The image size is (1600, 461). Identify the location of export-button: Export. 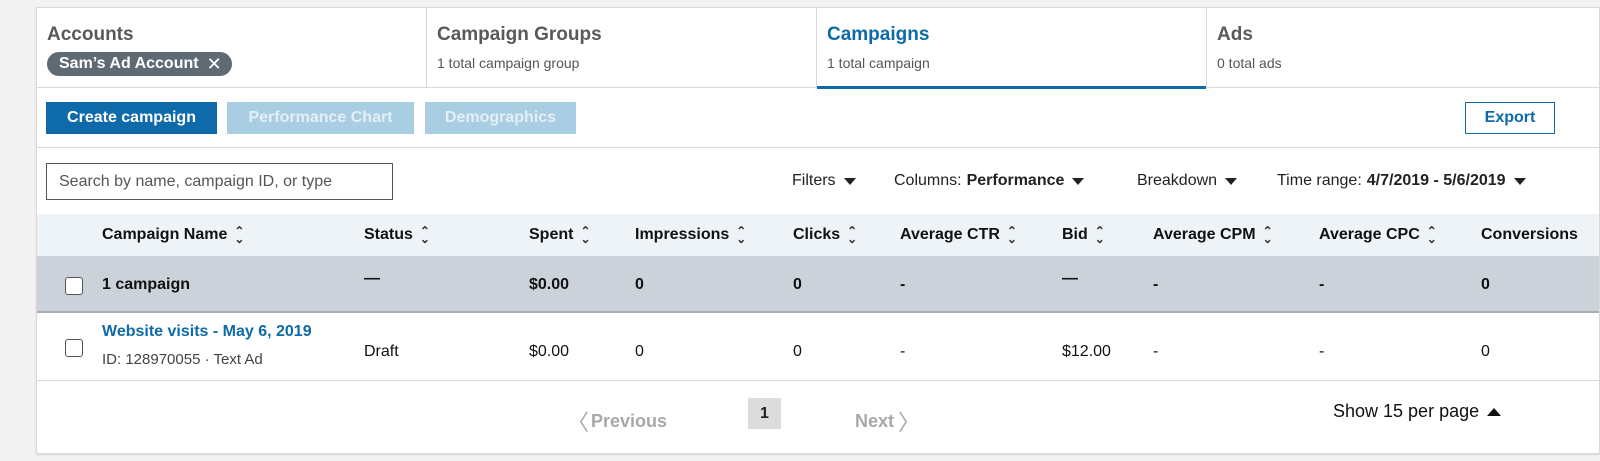
(1510, 118).